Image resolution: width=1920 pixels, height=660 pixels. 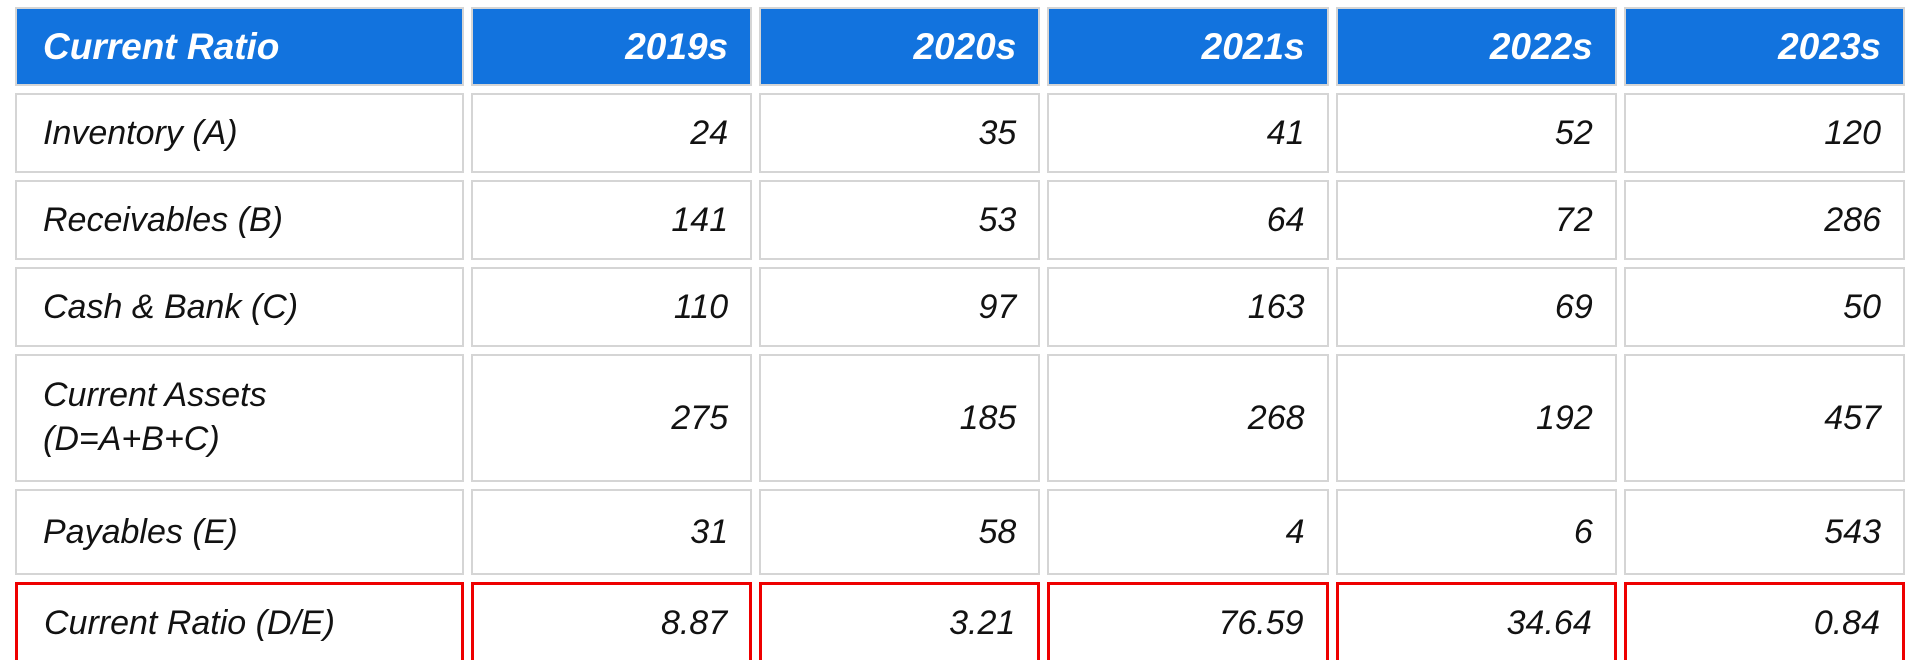 What do you see at coordinates (239, 133) in the screenshot?
I see `row-label-inventory: Inventory (A)` at bounding box center [239, 133].